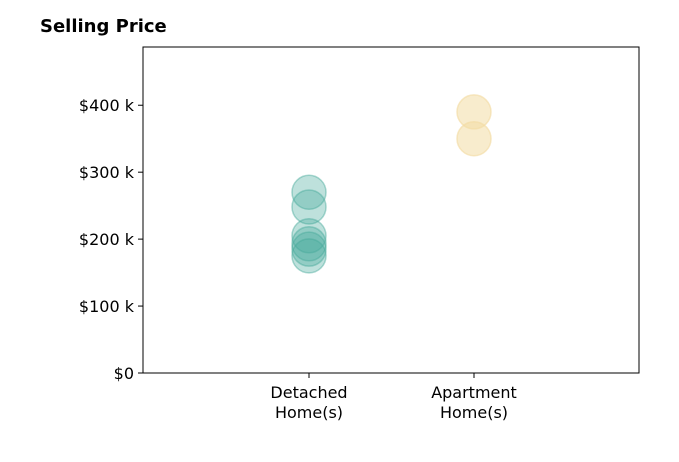 The image size is (679, 462). What do you see at coordinates (107, 239) in the screenshot?
I see `y-tick-label: $200 k` at bounding box center [107, 239].